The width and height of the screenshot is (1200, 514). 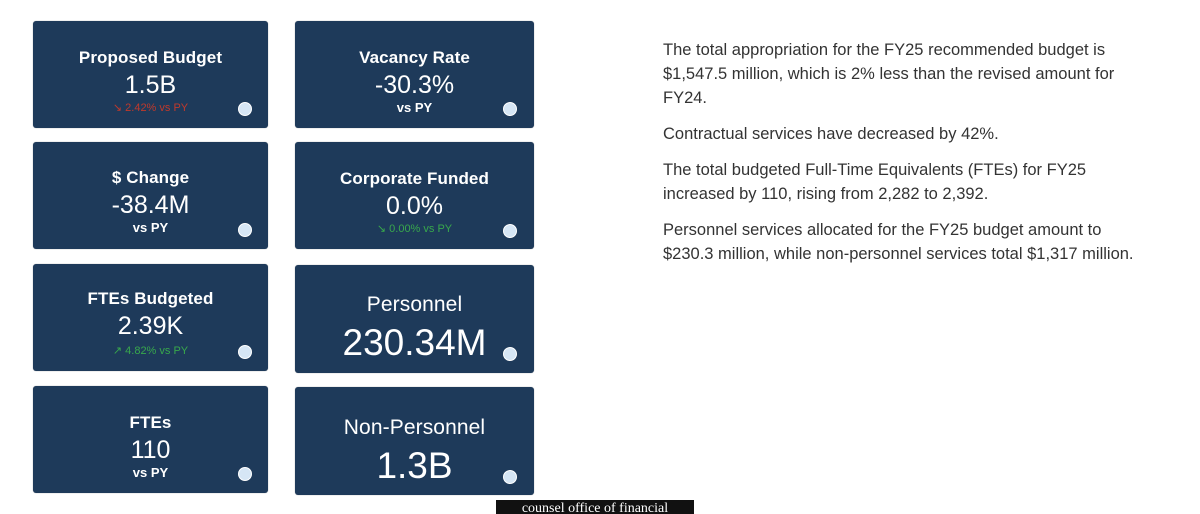 I want to click on card-title: Proposed Budget, so click(x=150, y=57).